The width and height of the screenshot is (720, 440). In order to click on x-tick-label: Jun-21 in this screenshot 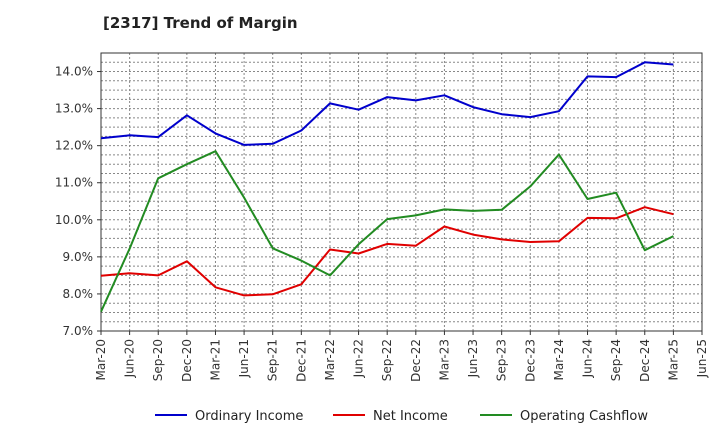, I will do `click(244, 358)`.